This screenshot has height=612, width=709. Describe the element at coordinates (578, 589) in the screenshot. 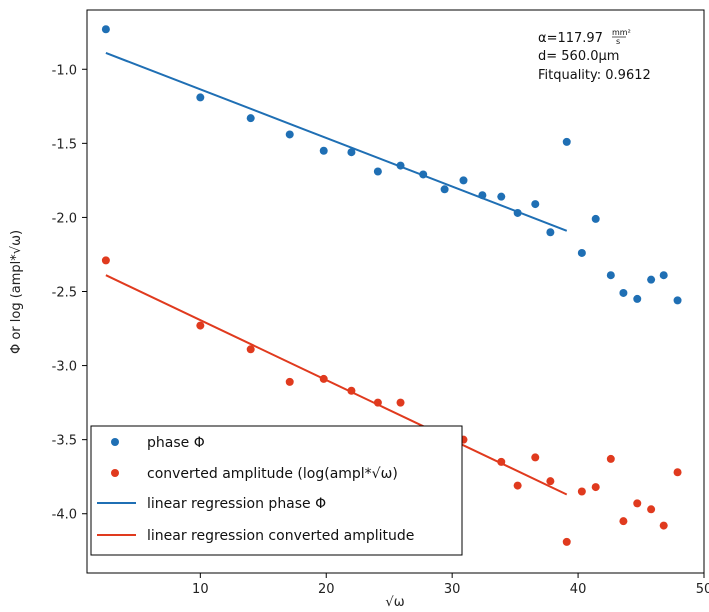

I see `x-tick-label: 40` at that location.